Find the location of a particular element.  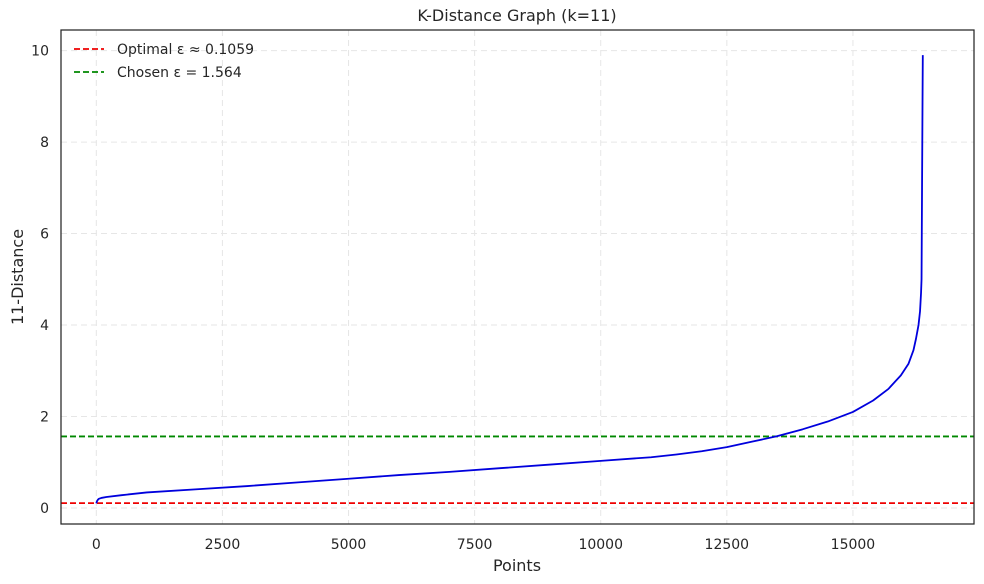

x-tick-label-1: 2500 is located at coordinates (223, 545).